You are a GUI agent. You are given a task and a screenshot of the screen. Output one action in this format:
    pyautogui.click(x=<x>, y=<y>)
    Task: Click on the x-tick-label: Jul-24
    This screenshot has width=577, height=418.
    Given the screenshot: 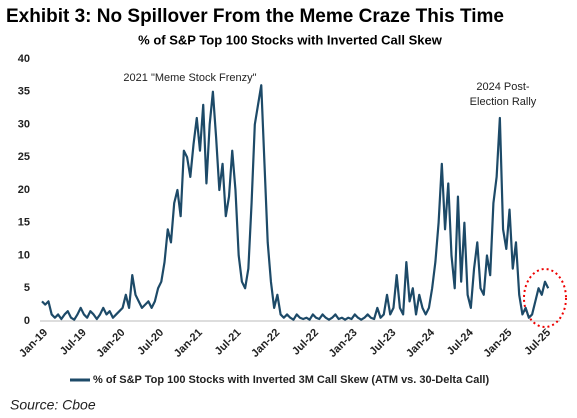 What is the action you would take?
    pyautogui.click(x=461, y=342)
    